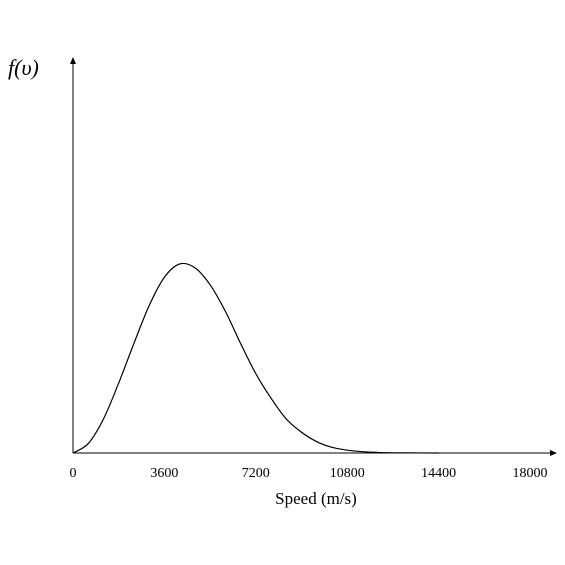 This screenshot has width=565, height=565. I want to click on x-tick-label: 7200, so click(256, 473).